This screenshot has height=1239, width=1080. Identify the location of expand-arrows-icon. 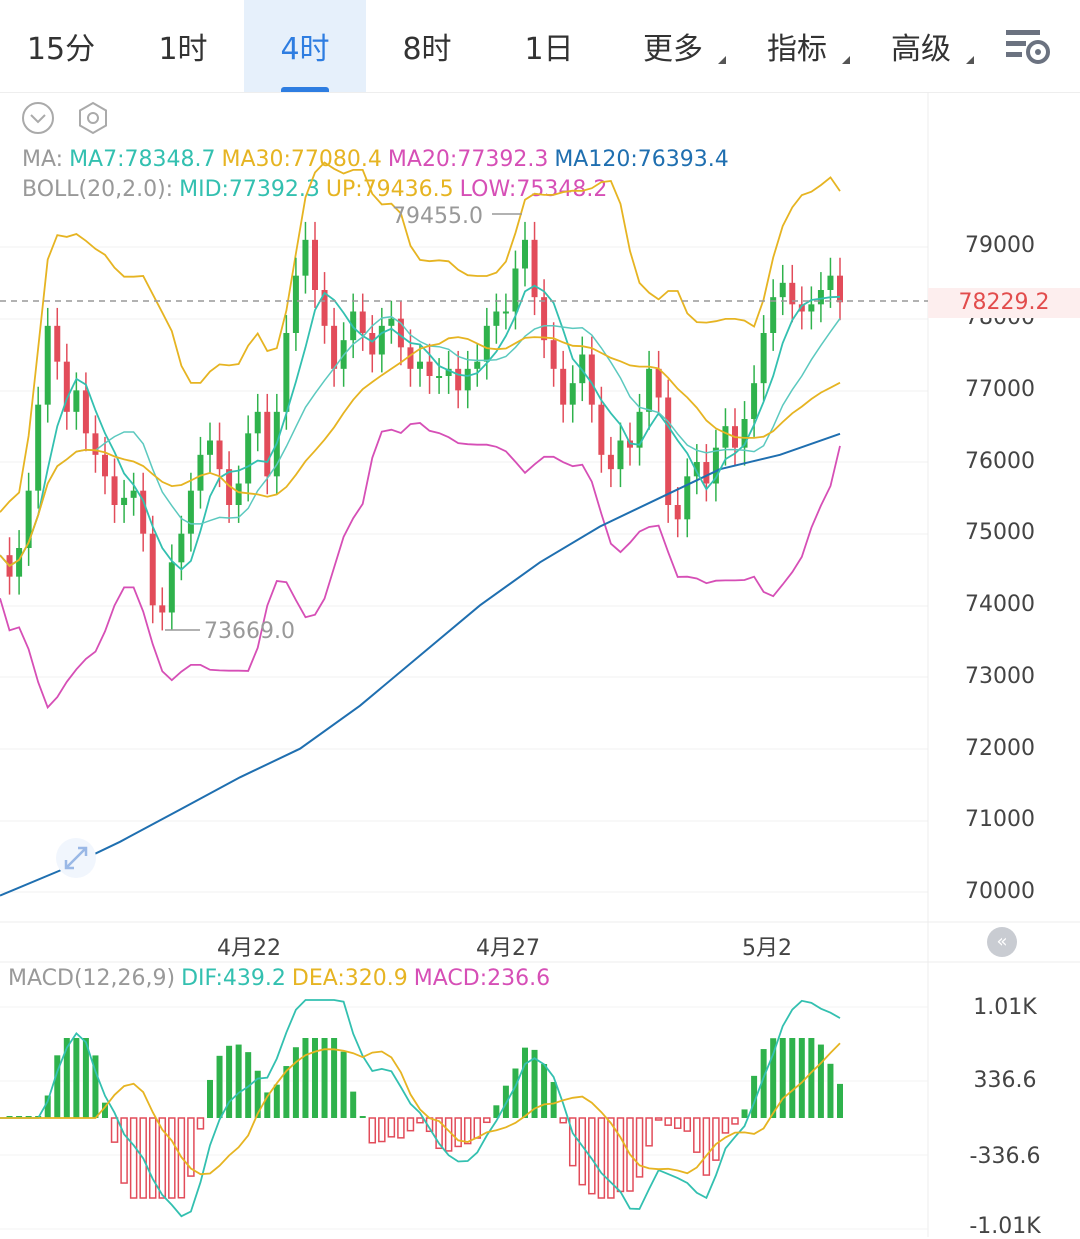
(76, 858).